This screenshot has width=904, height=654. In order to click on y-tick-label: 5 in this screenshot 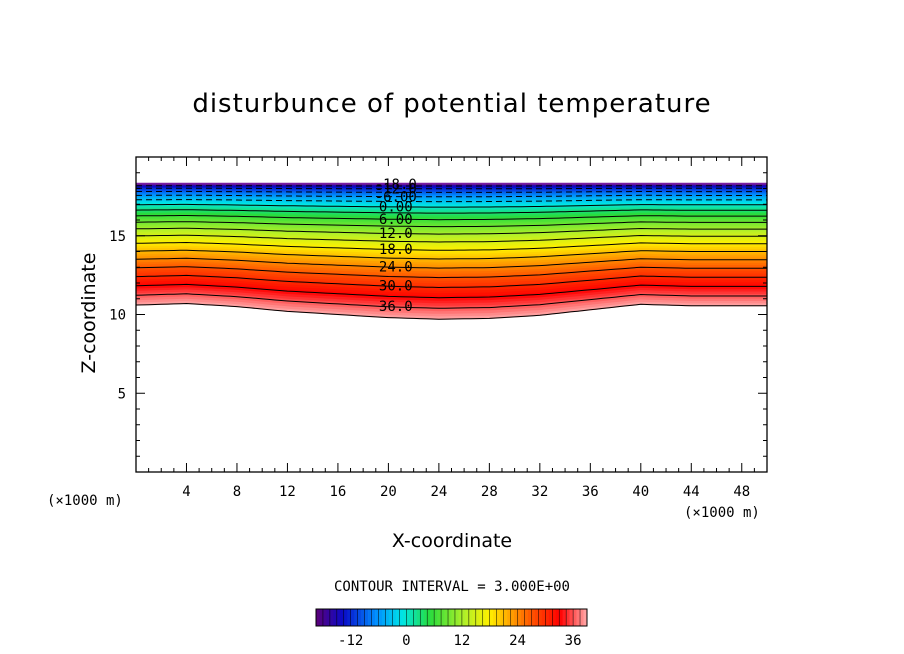, I will do `click(122, 394)`.